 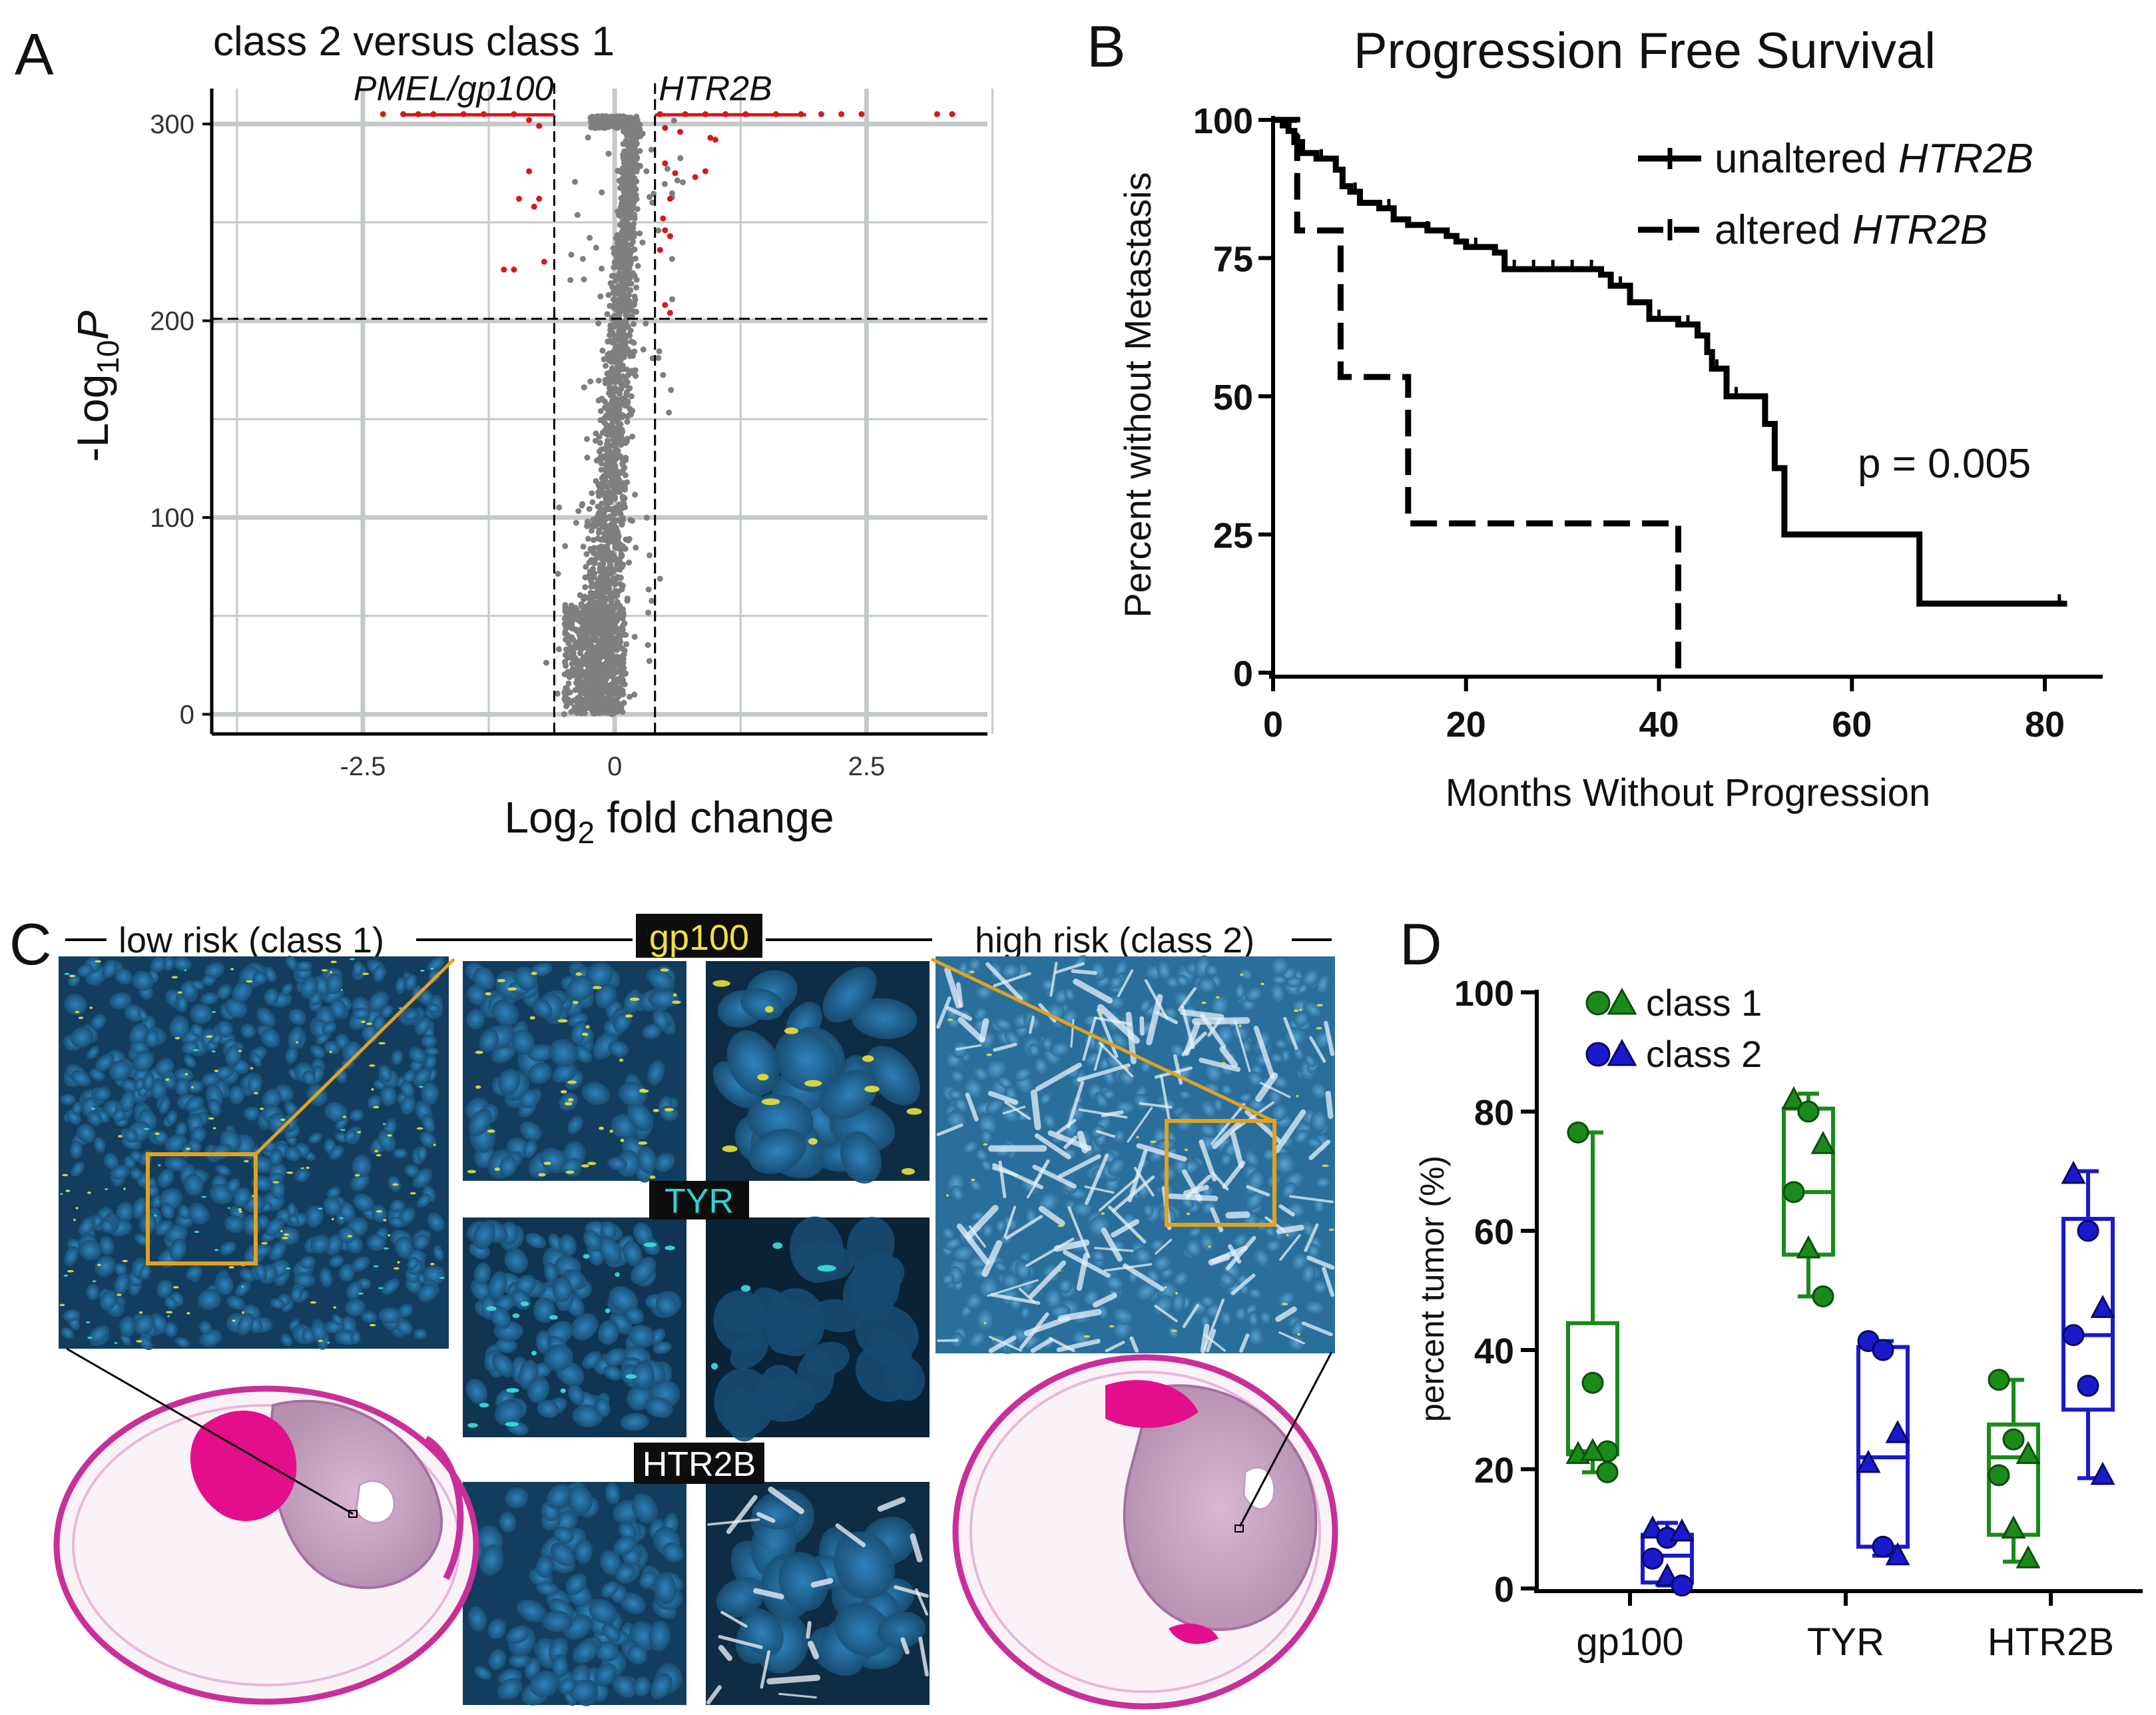 I want to click on box-gp100-class1, so click(x=1592, y=1302).